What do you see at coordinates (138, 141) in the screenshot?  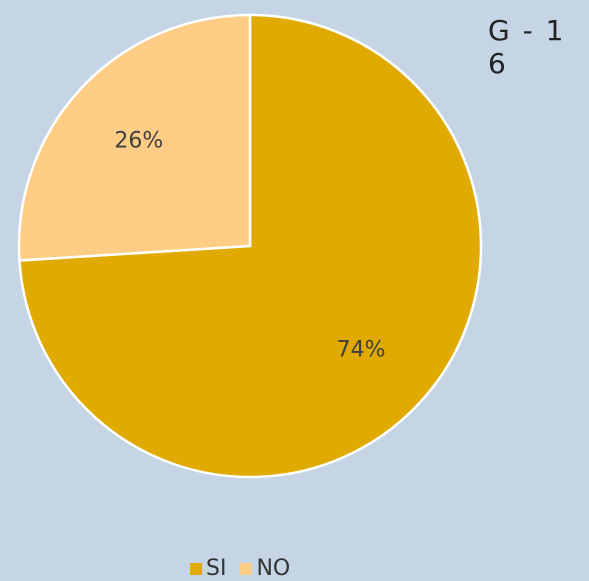 I see `data-label-no: 26%` at bounding box center [138, 141].